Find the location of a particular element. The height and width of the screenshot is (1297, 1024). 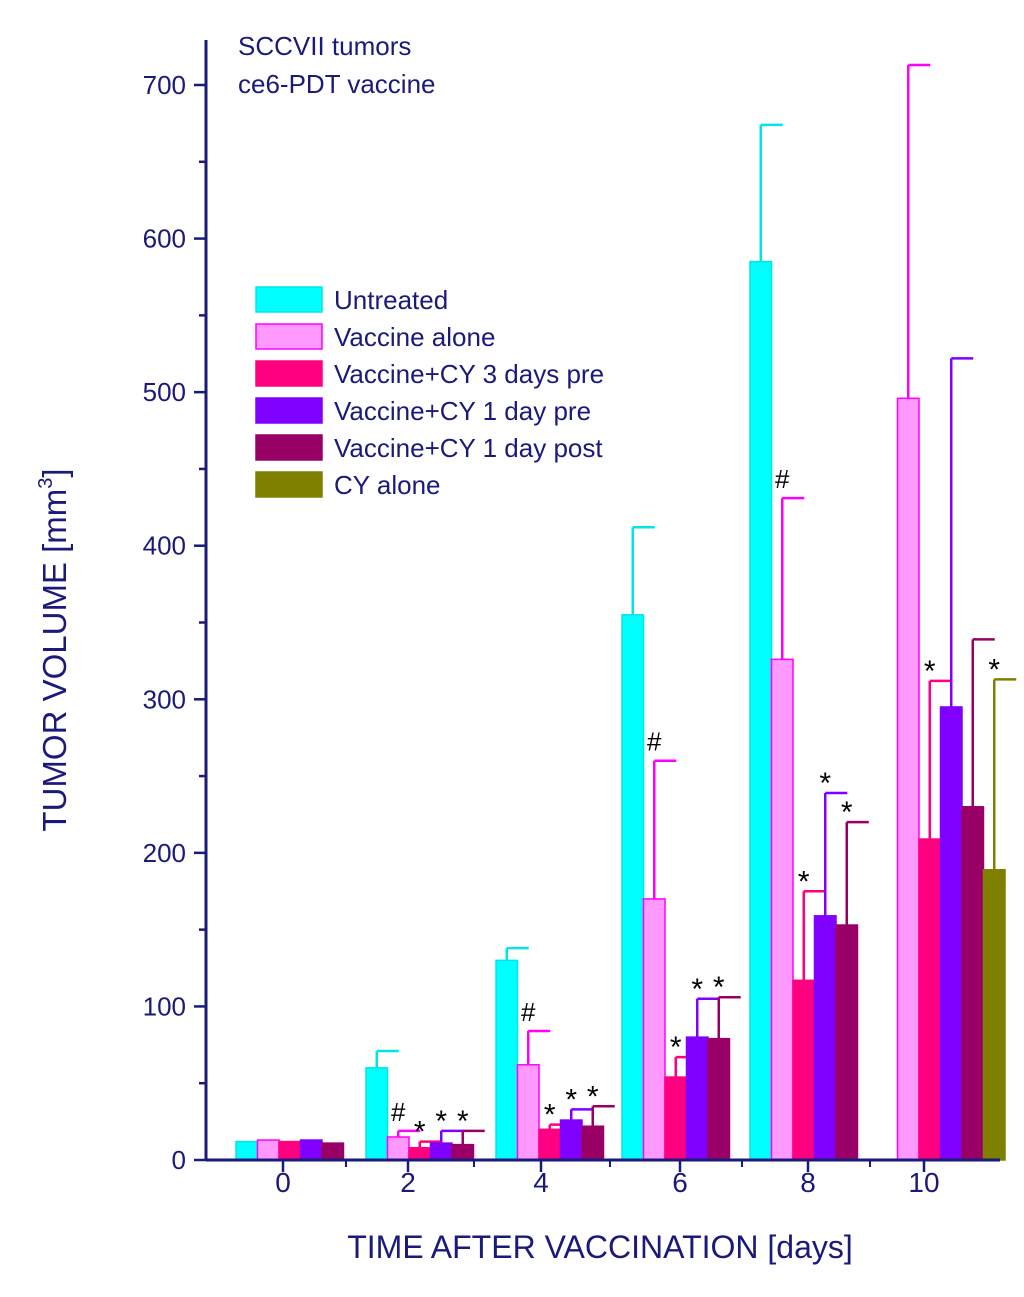

x-tick-label: 6 is located at coordinates (680, 1182).